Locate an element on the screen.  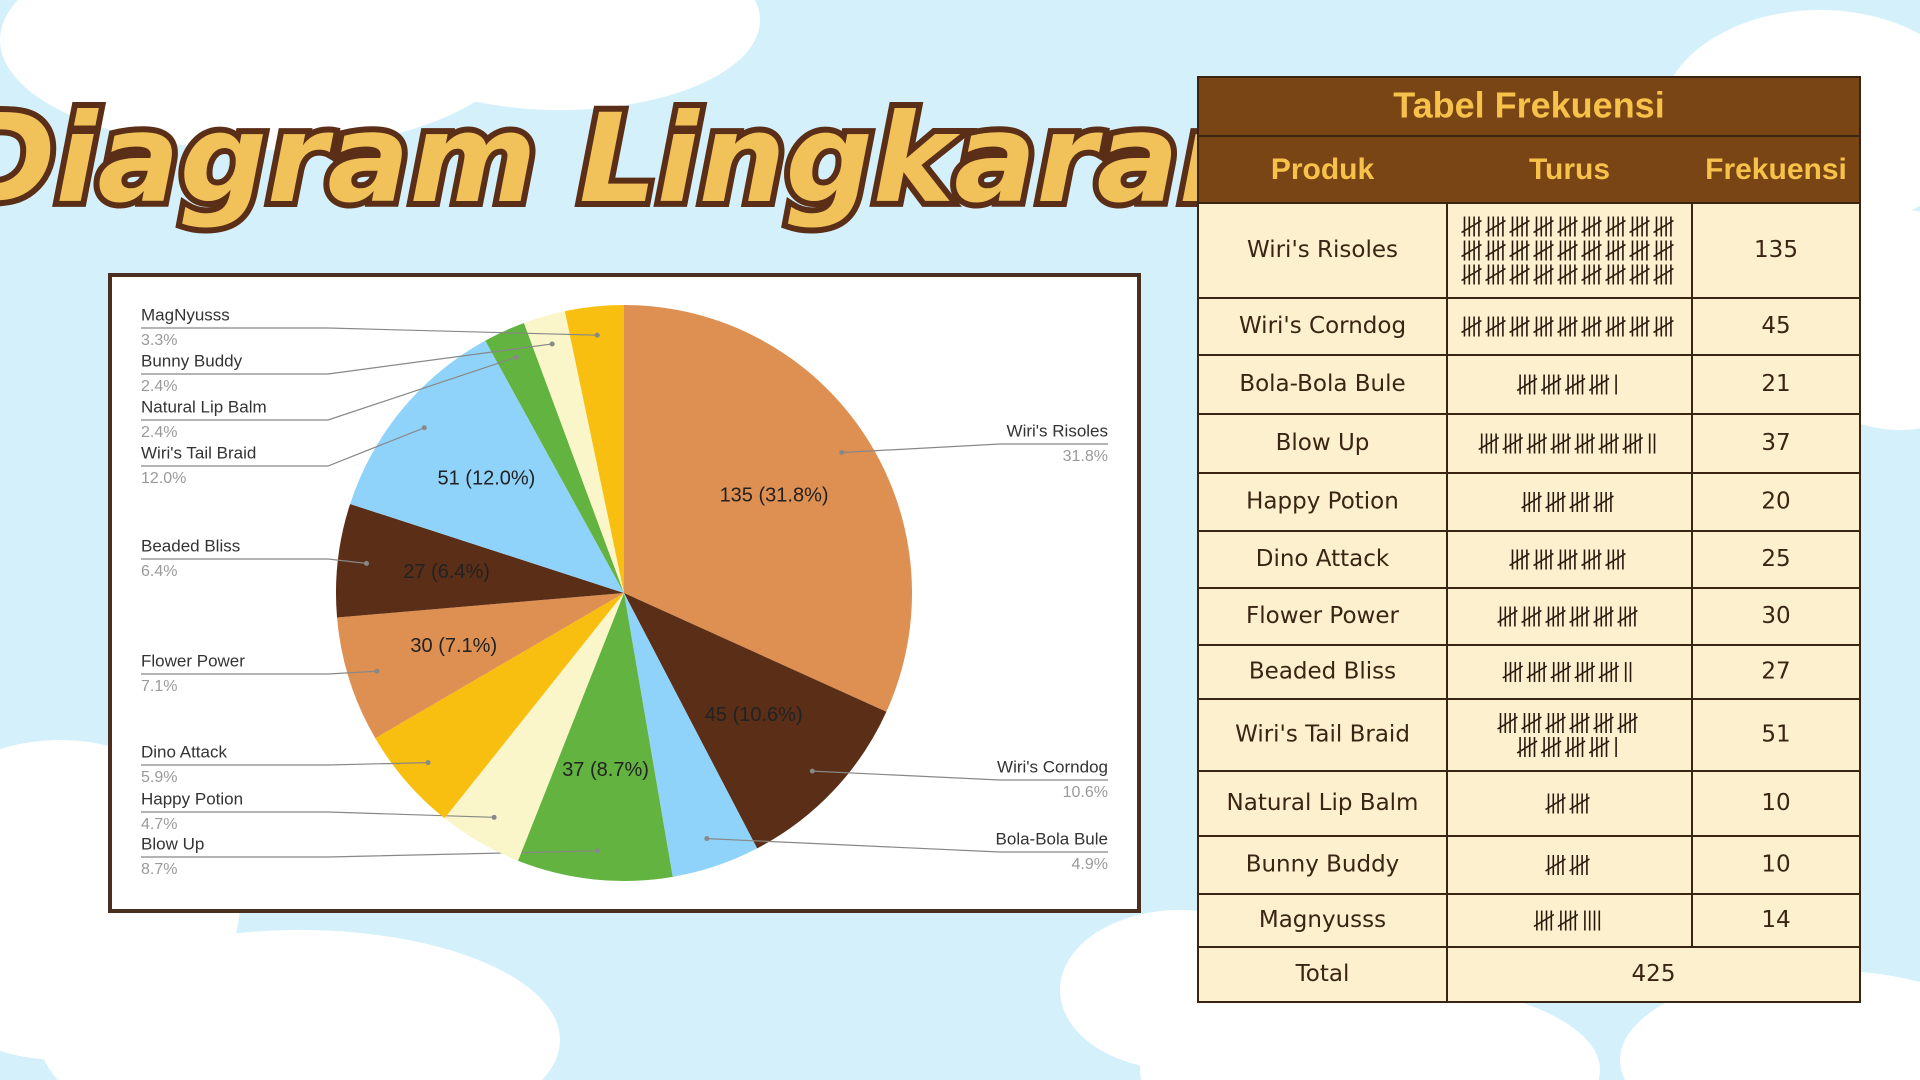
legend-percent: 3.3% is located at coordinates (159, 340).